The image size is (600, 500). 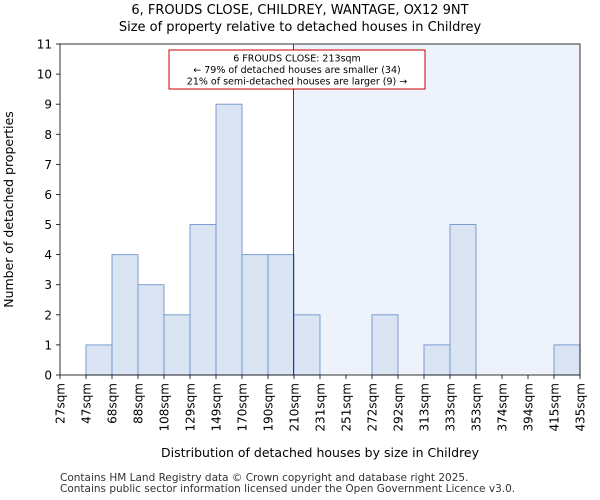 I want to click on y-tick-label: 9, so click(x=48, y=105).